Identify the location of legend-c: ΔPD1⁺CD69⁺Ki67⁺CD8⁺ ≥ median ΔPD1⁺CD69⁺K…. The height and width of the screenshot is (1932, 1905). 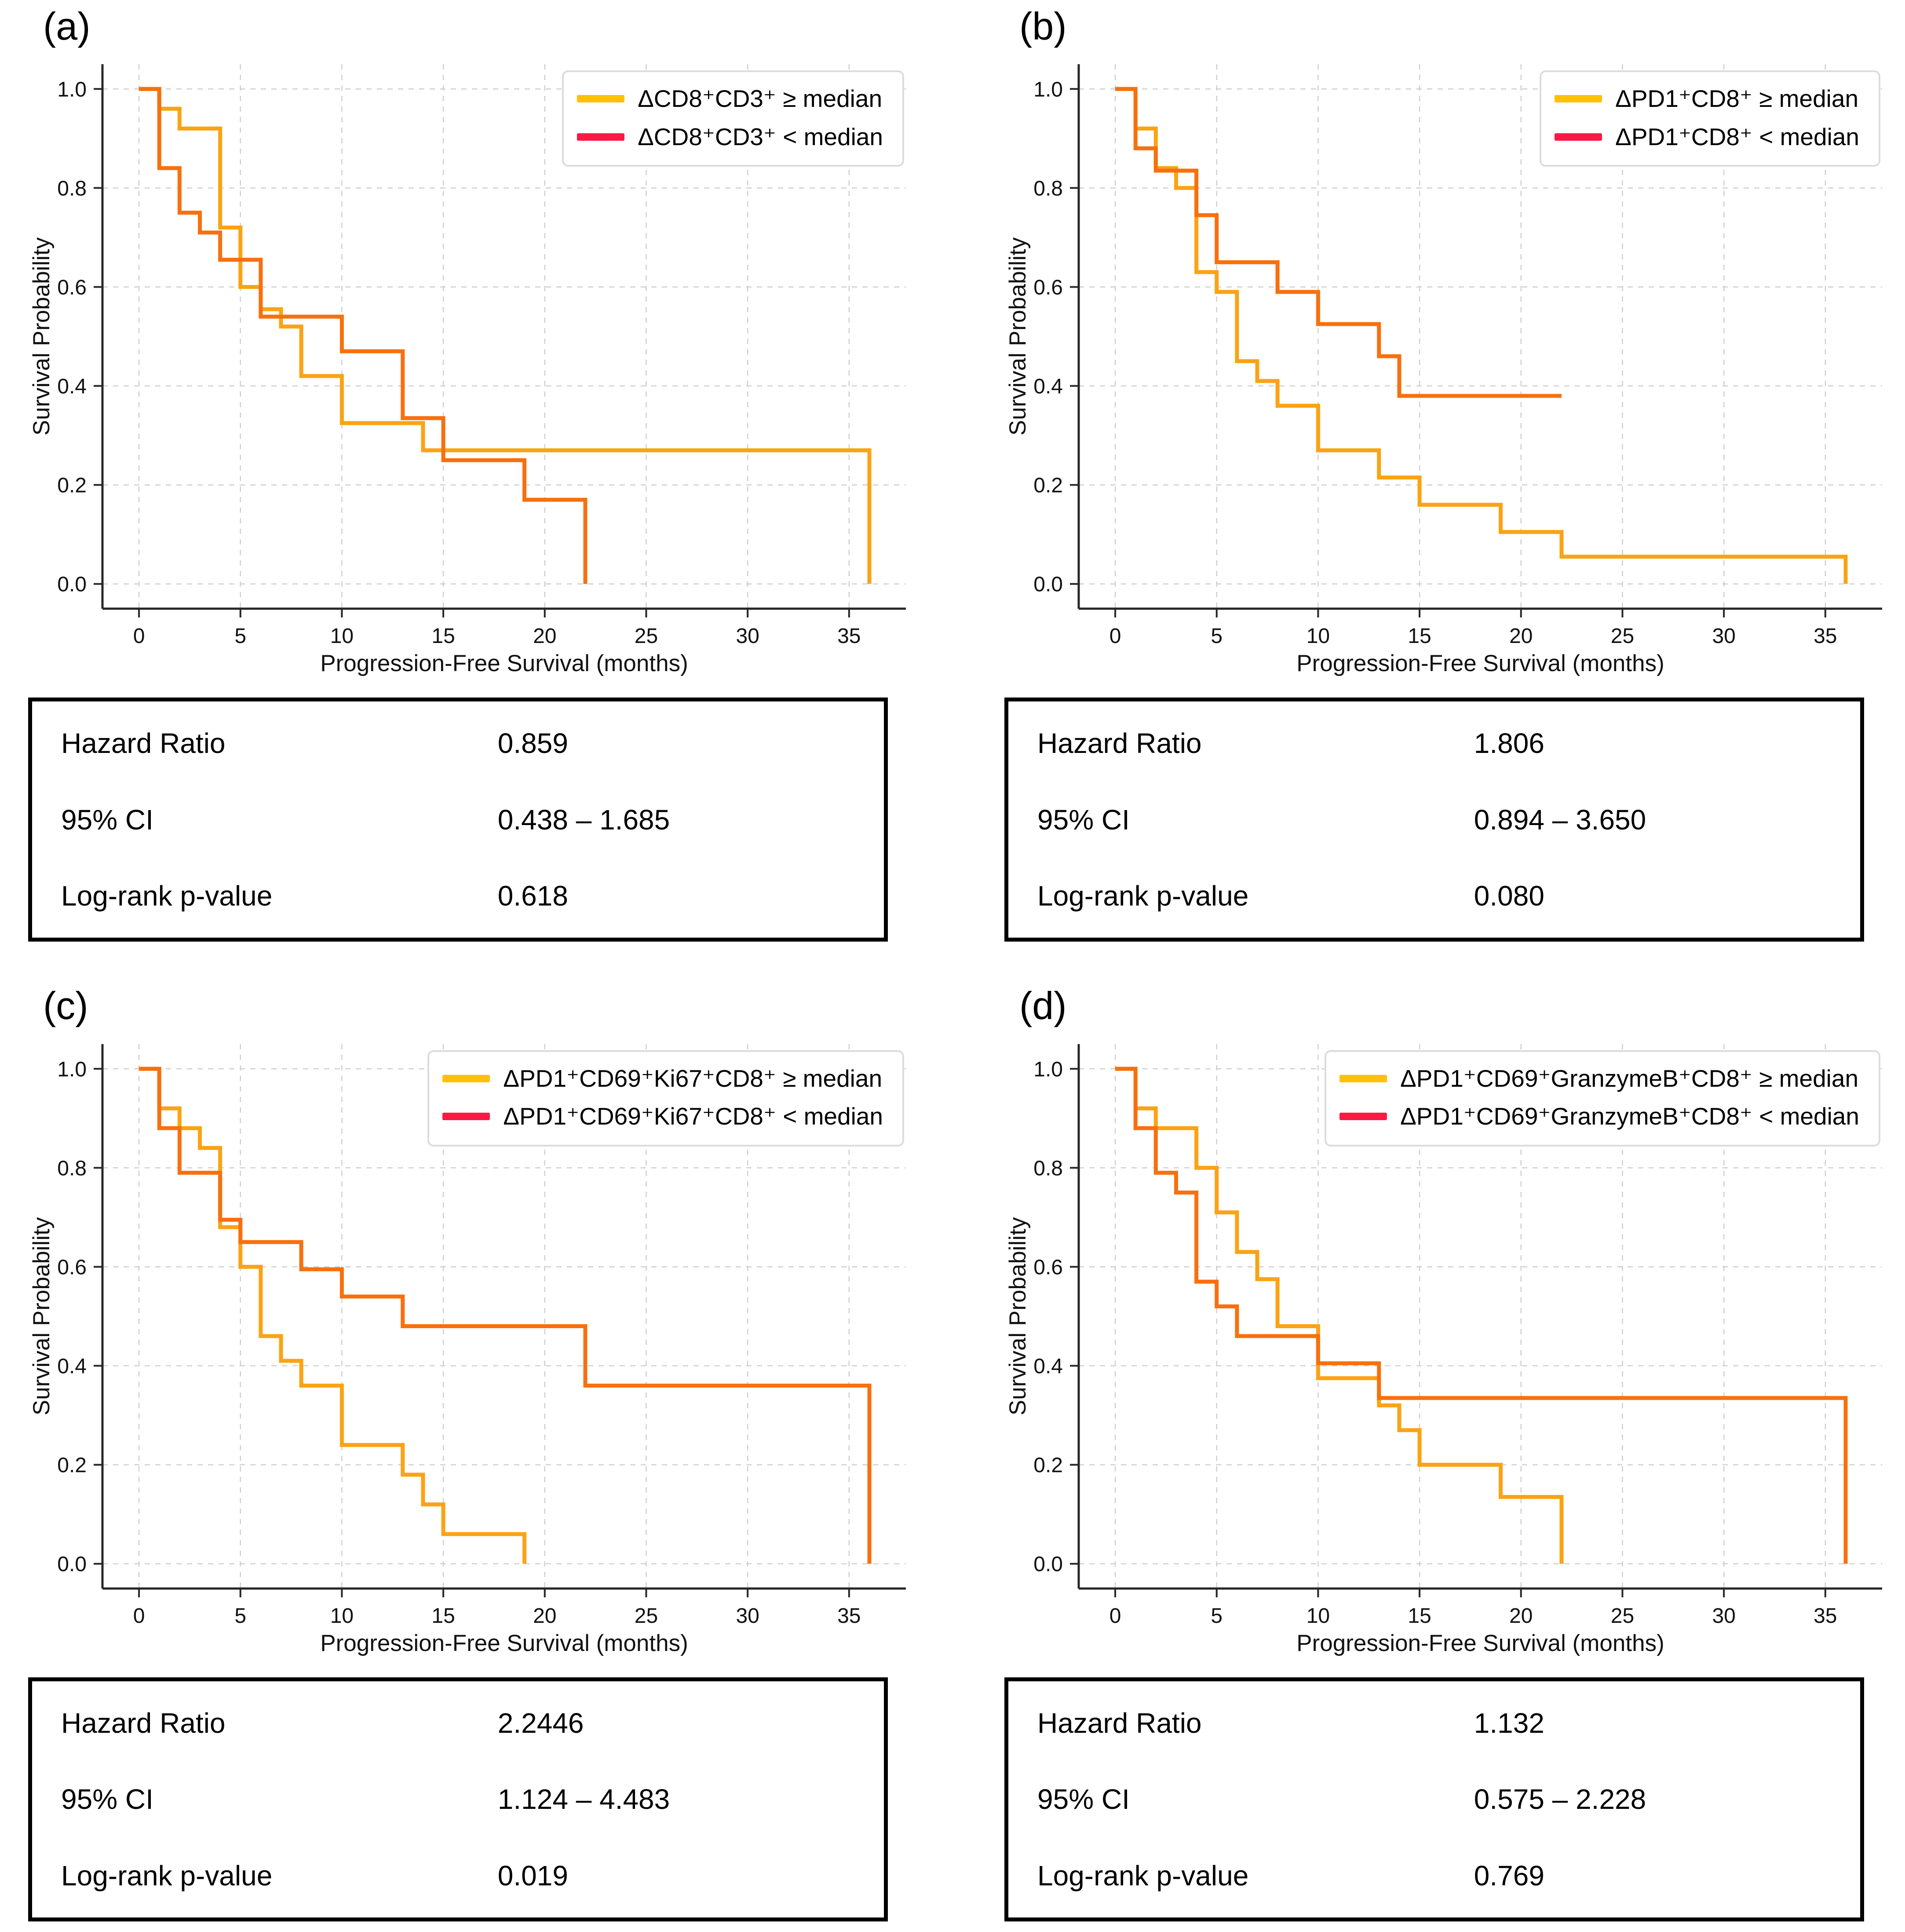
(665, 1098).